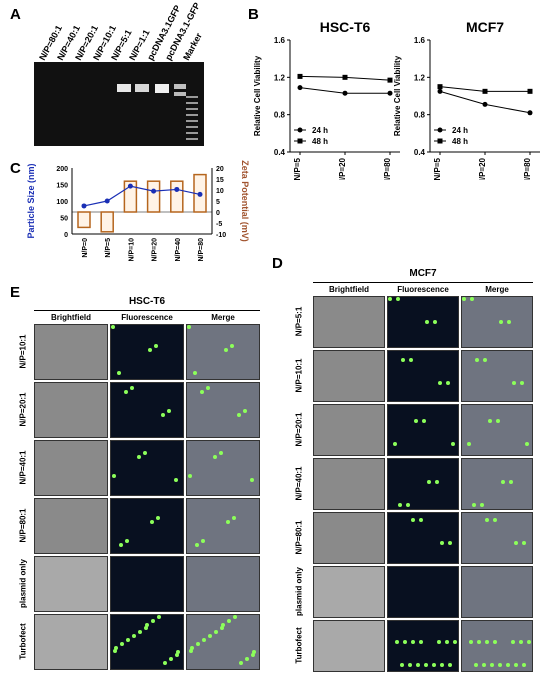 This screenshot has width=550, height=676. Describe the element at coordinates (62, 169) in the screenshot. I see `y-tick-label: 200` at that location.